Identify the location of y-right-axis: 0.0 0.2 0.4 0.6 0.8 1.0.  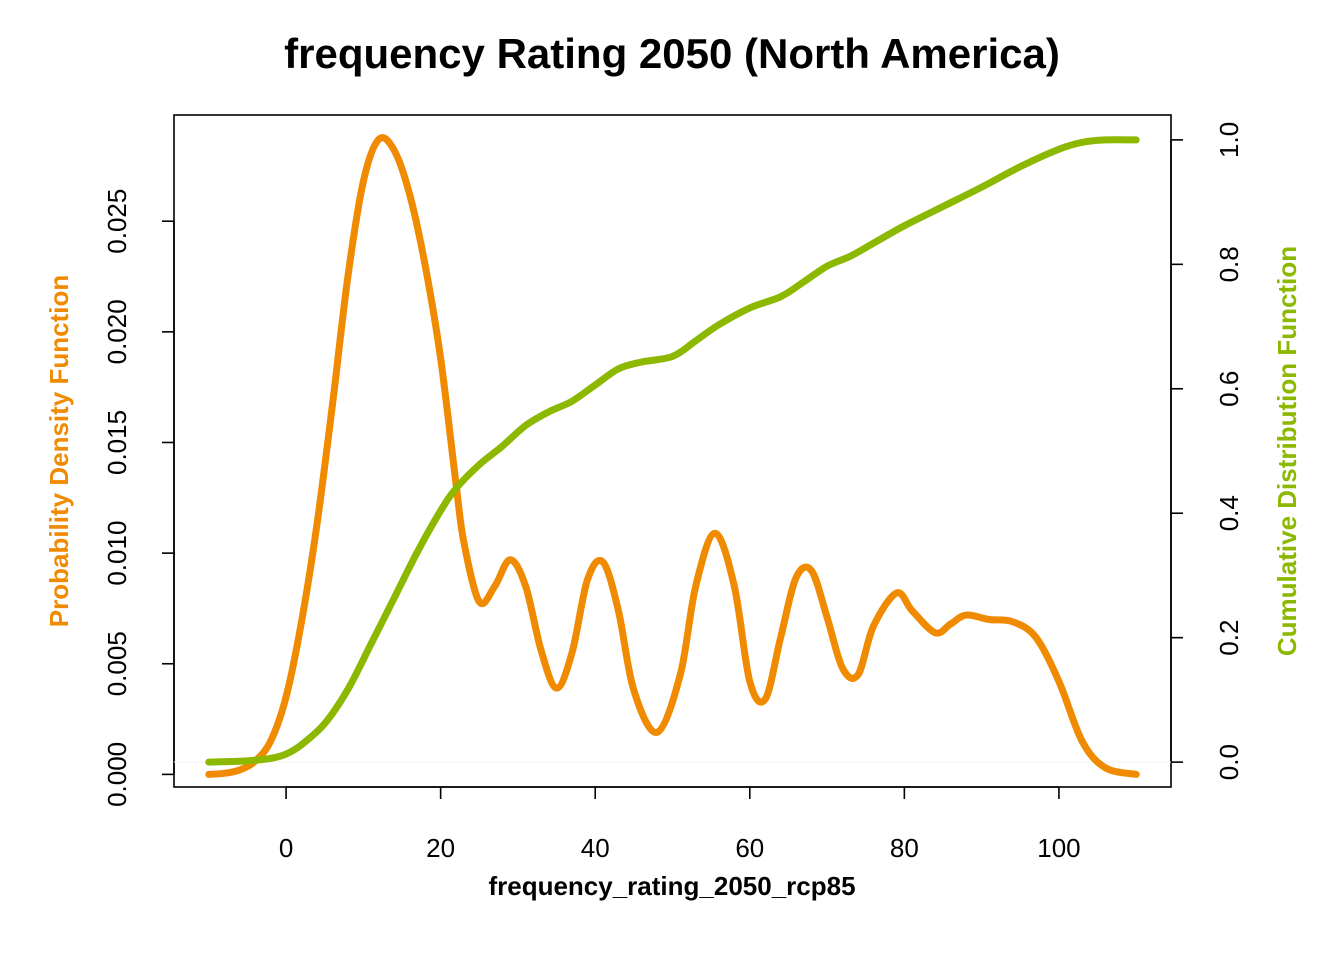
(1207, 451).